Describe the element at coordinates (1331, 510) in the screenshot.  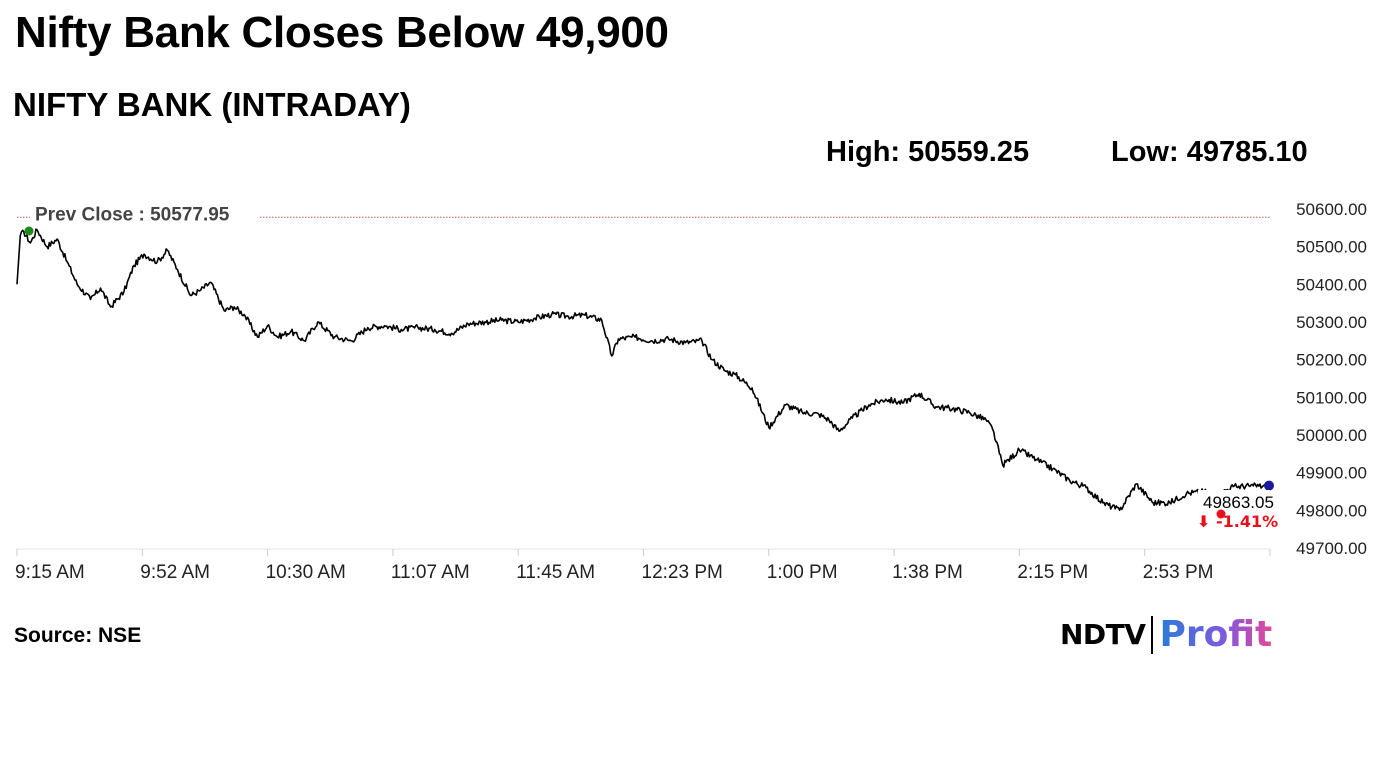
I see `y-tick-label: 49800.00` at that location.